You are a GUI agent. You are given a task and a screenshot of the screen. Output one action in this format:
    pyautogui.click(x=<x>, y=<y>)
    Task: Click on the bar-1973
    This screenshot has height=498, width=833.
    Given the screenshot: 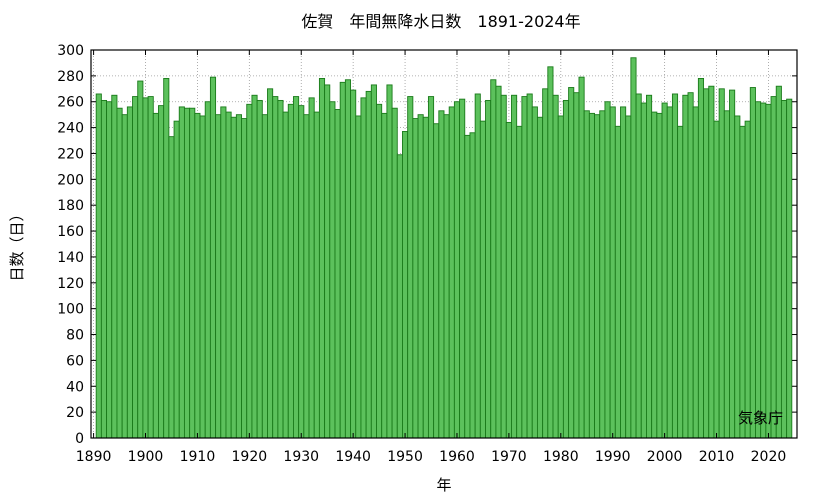 What is the action you would take?
    pyautogui.click(x=524, y=267)
    